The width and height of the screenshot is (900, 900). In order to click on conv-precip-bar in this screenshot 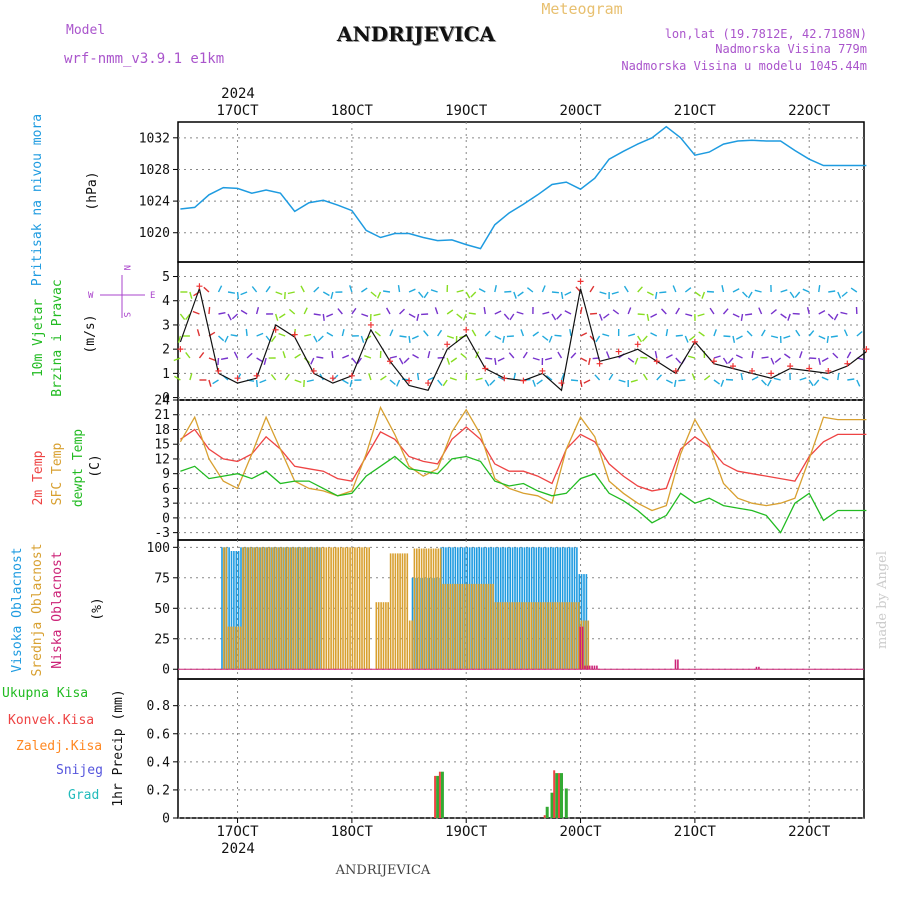, I will do `click(544, 816)`.